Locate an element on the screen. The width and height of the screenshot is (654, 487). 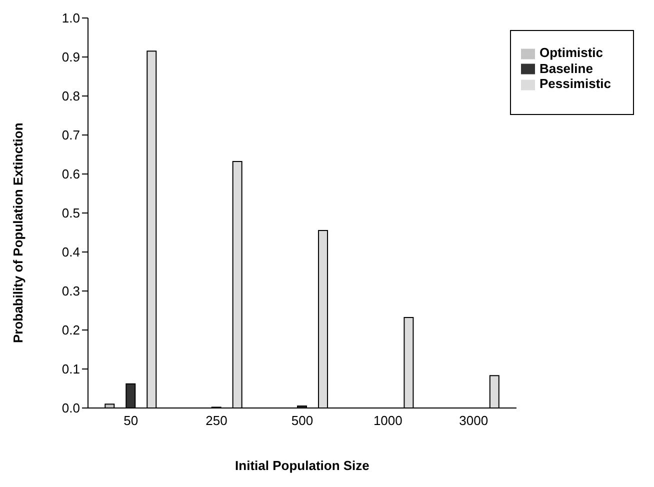
y-tick-label: 0.9 is located at coordinates (71, 57).